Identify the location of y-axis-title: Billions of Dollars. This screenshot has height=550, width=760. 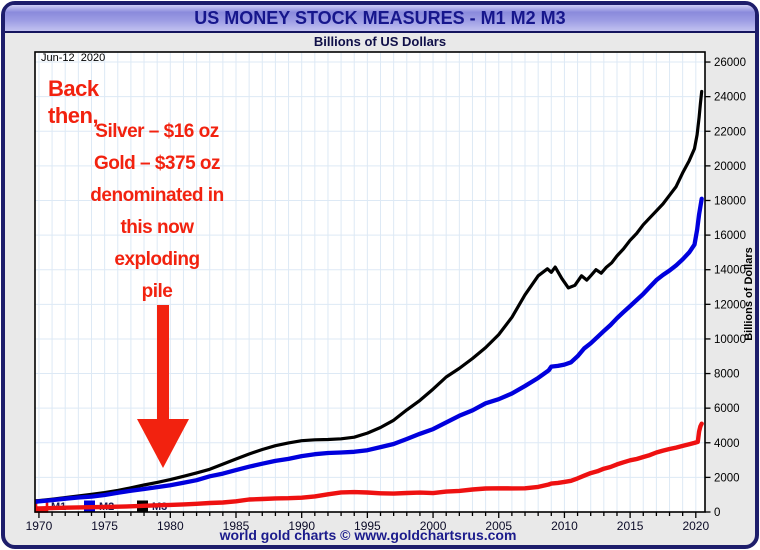
(749, 294).